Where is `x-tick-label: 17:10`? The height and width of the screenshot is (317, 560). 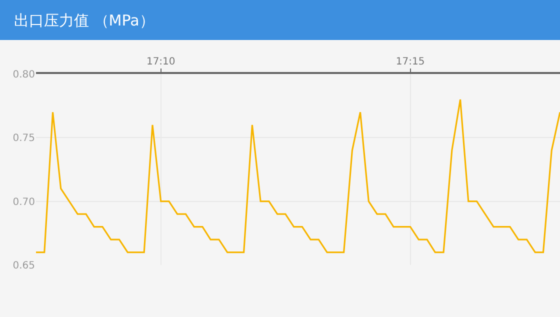 x-tick-label: 17:10 is located at coordinates (161, 62).